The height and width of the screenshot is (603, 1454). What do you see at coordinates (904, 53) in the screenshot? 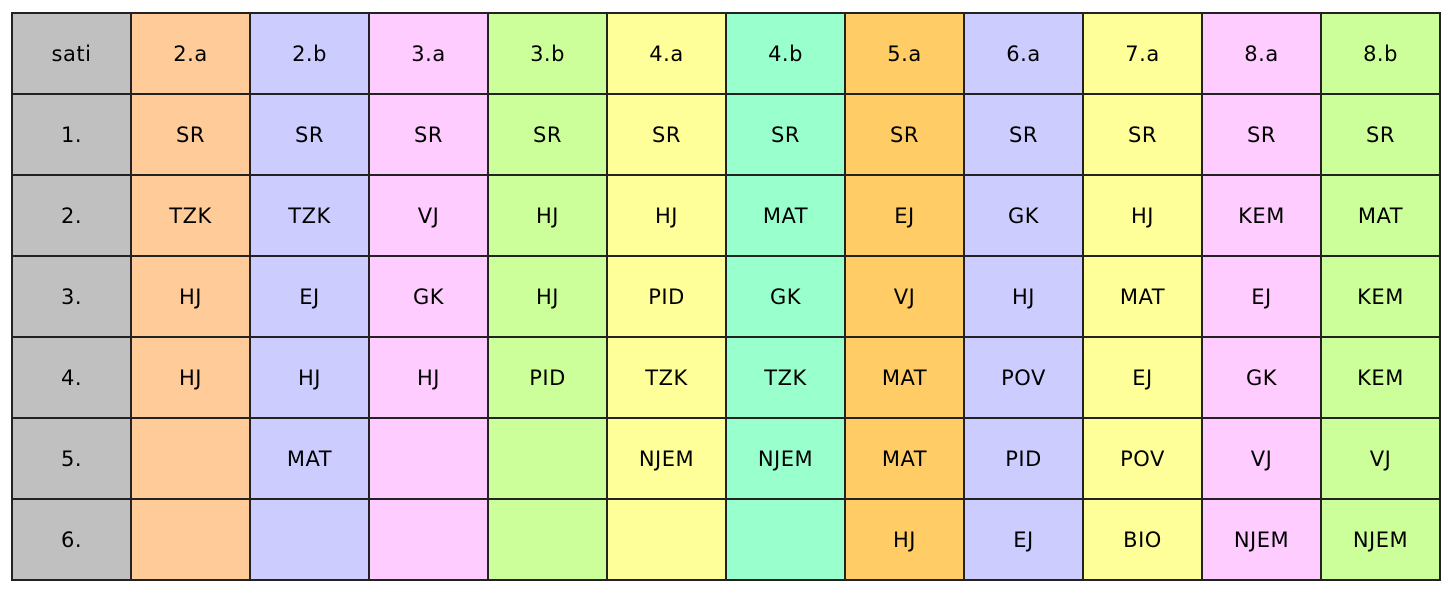
I see `class-header-7: 5.a` at bounding box center [904, 53].